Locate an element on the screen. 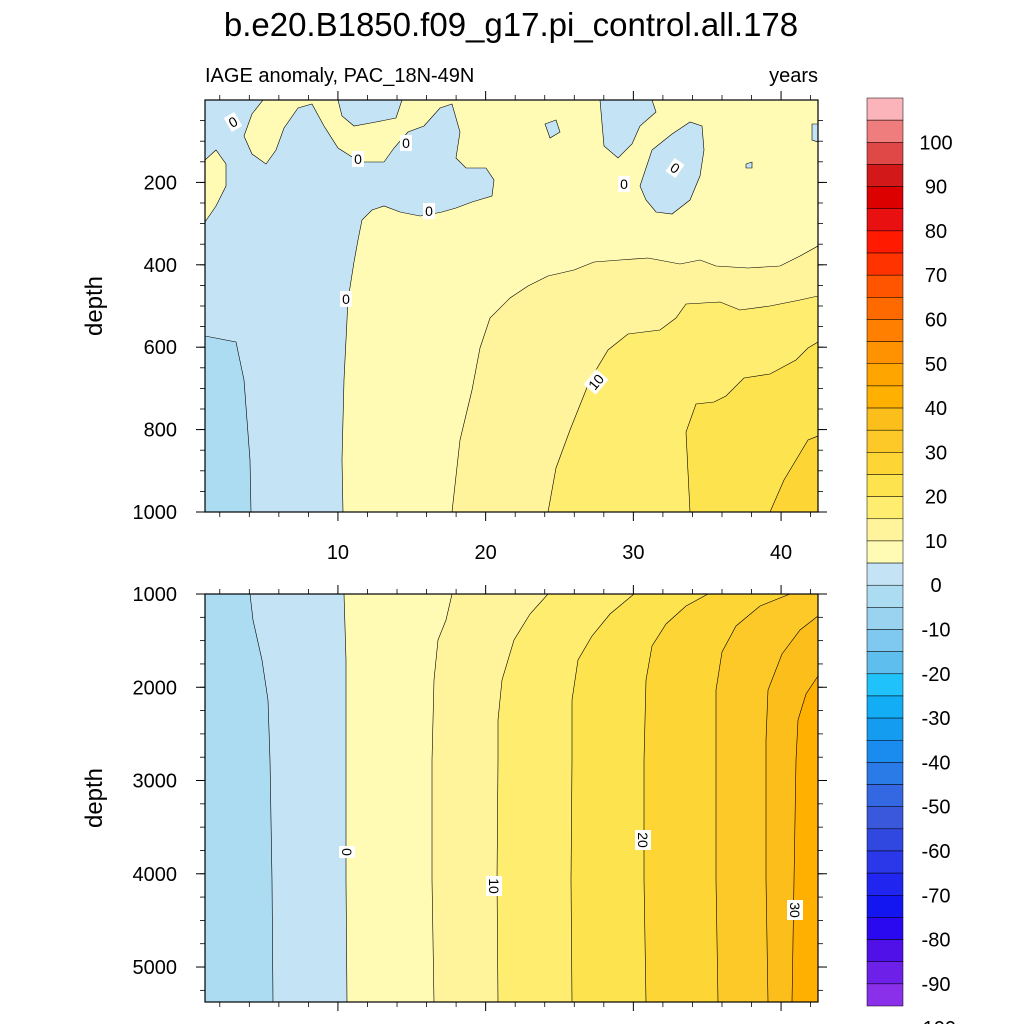  x-tick-label: 10 is located at coordinates (338, 553).